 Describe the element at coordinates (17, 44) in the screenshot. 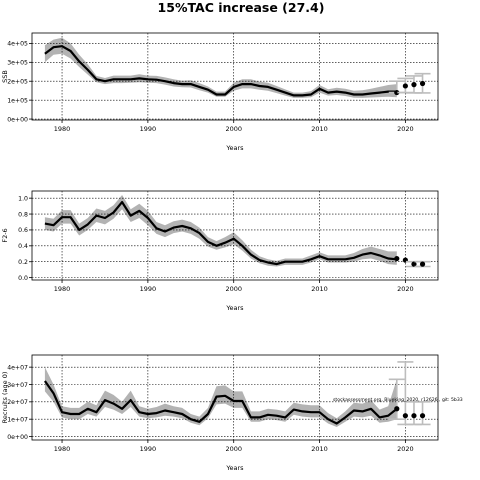

I see `y-tick-label: 4e+05` at that location.